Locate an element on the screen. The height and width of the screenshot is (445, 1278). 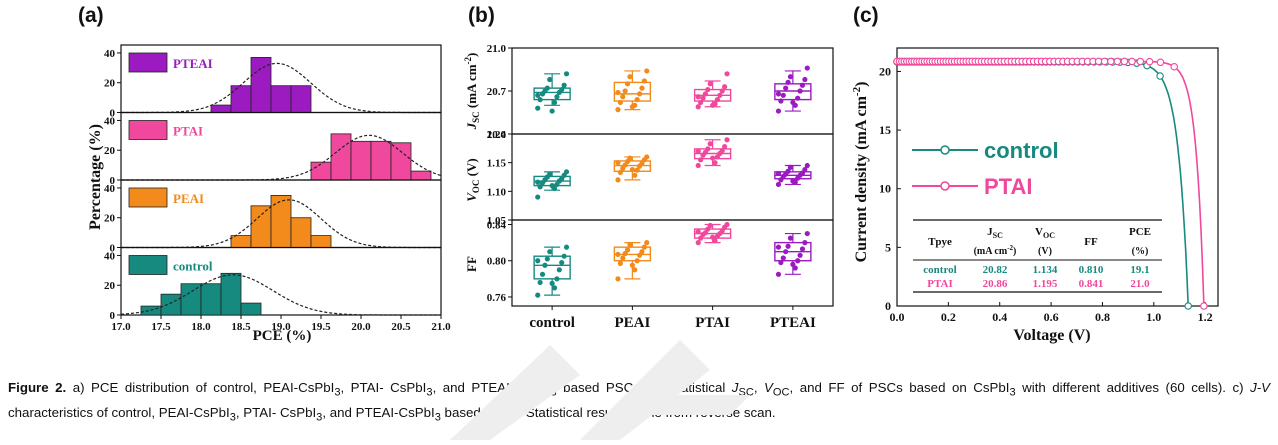
b-voc-unit: (V) is located at coordinates (471, 168).